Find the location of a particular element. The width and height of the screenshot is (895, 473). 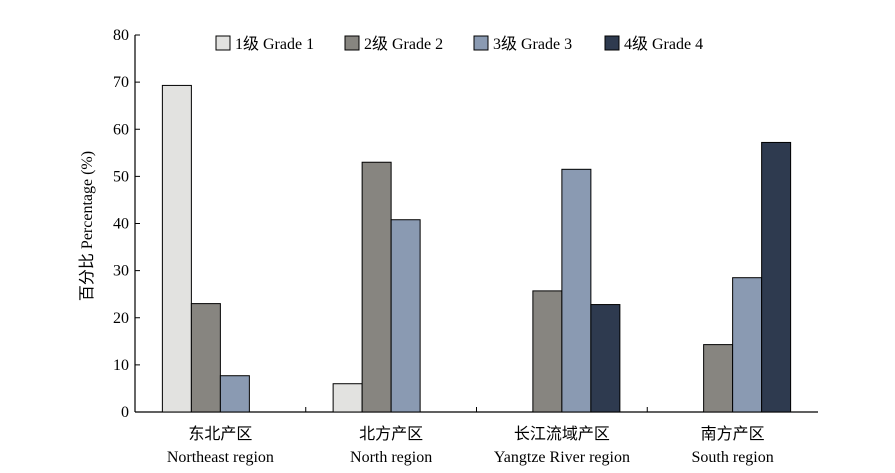

legend: 1级 Grade 1 2级 Grade 2 3级 Grade 3 4级 Grade 4 is located at coordinates (459, 44).